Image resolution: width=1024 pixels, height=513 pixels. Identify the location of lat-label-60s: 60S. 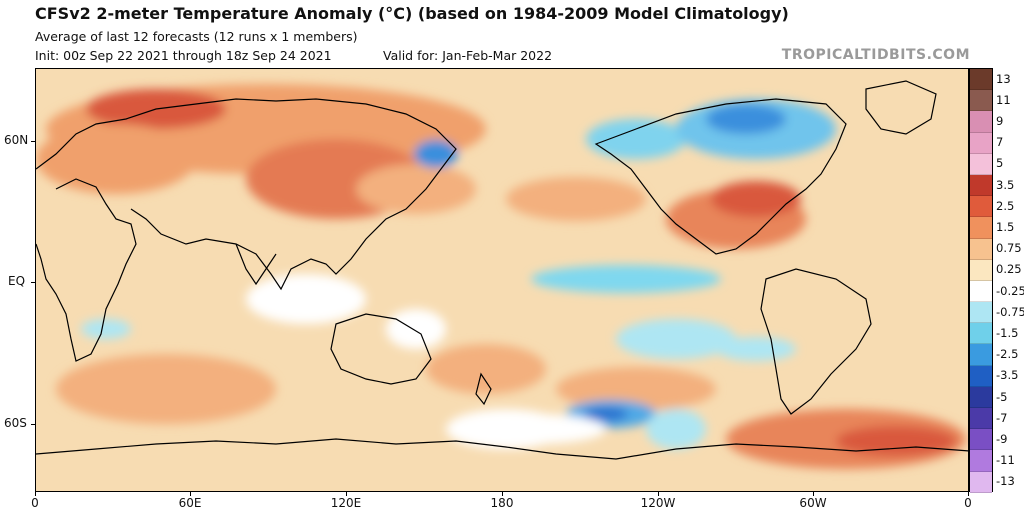
(15, 423).